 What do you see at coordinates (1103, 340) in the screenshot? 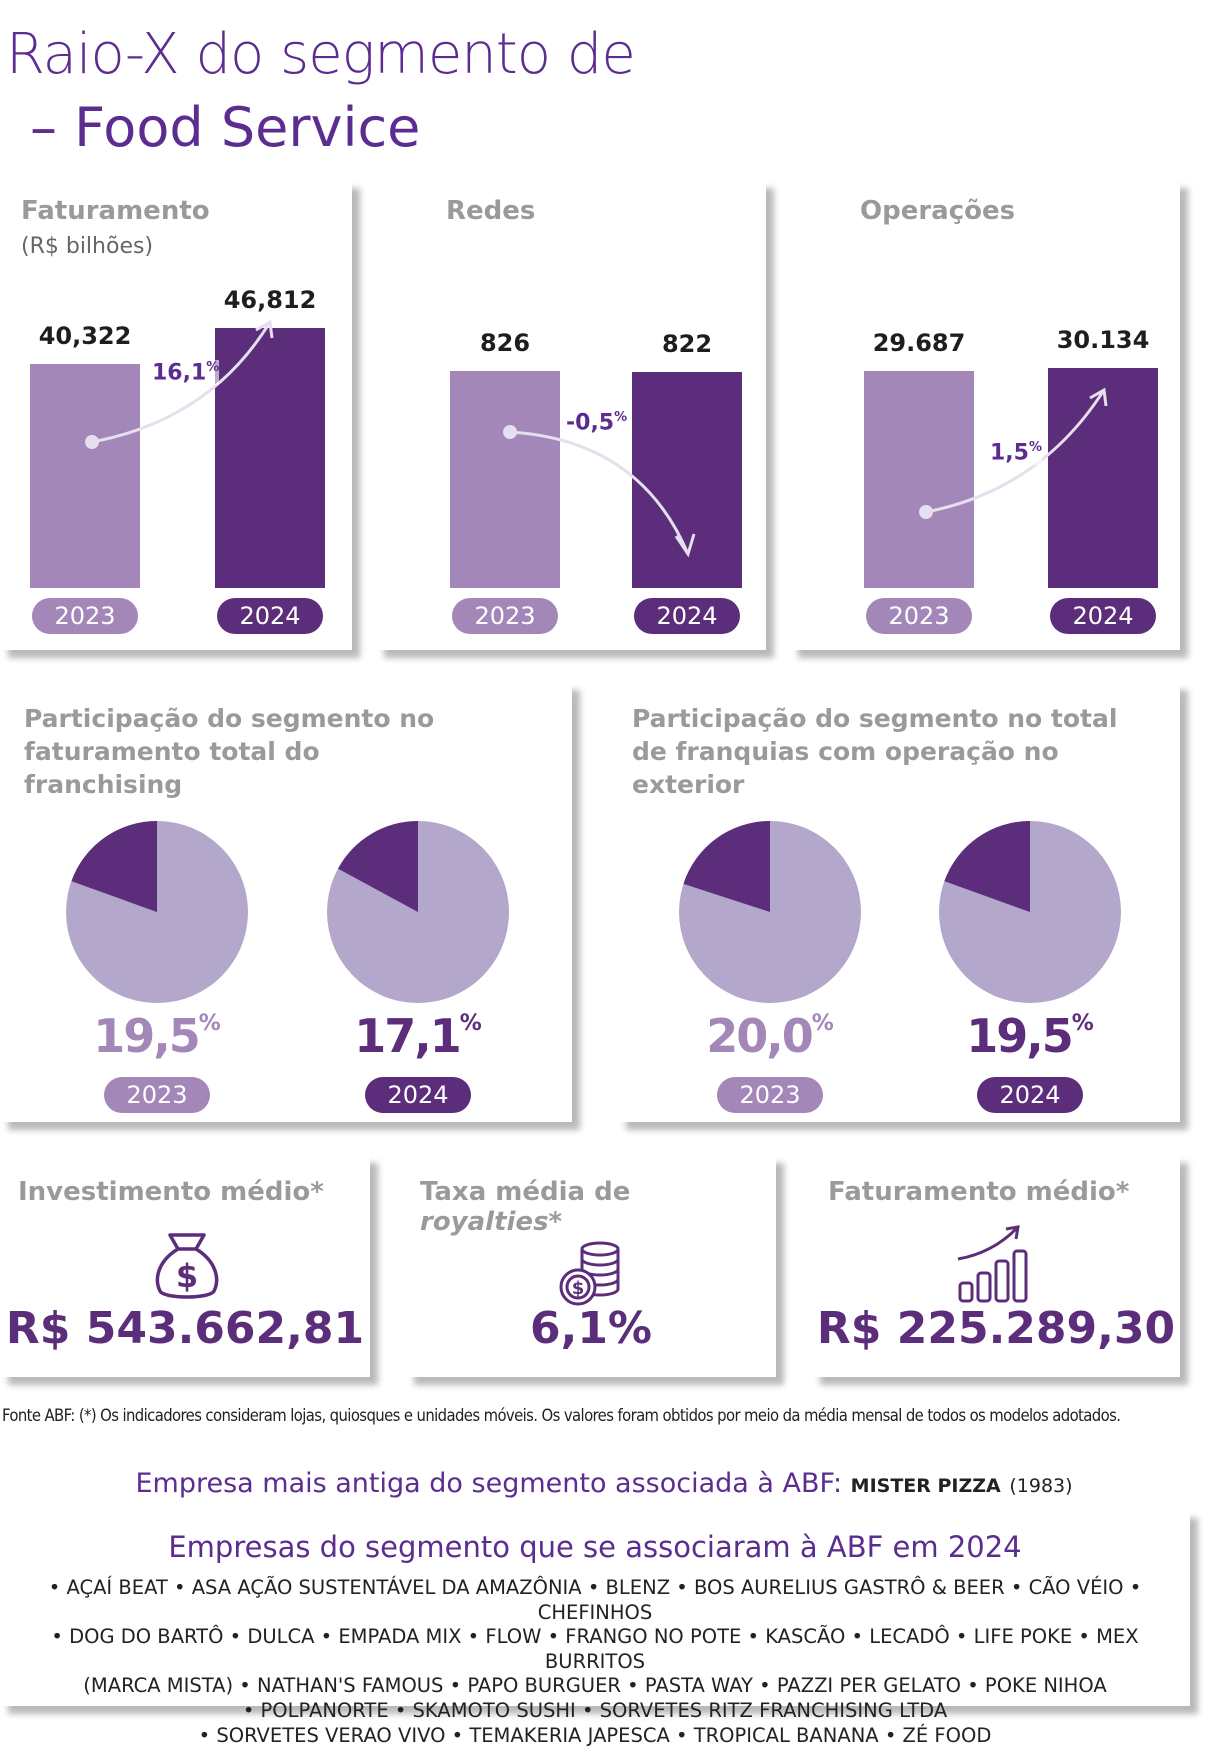
I see `bar-value-label: 30.134` at bounding box center [1103, 340].